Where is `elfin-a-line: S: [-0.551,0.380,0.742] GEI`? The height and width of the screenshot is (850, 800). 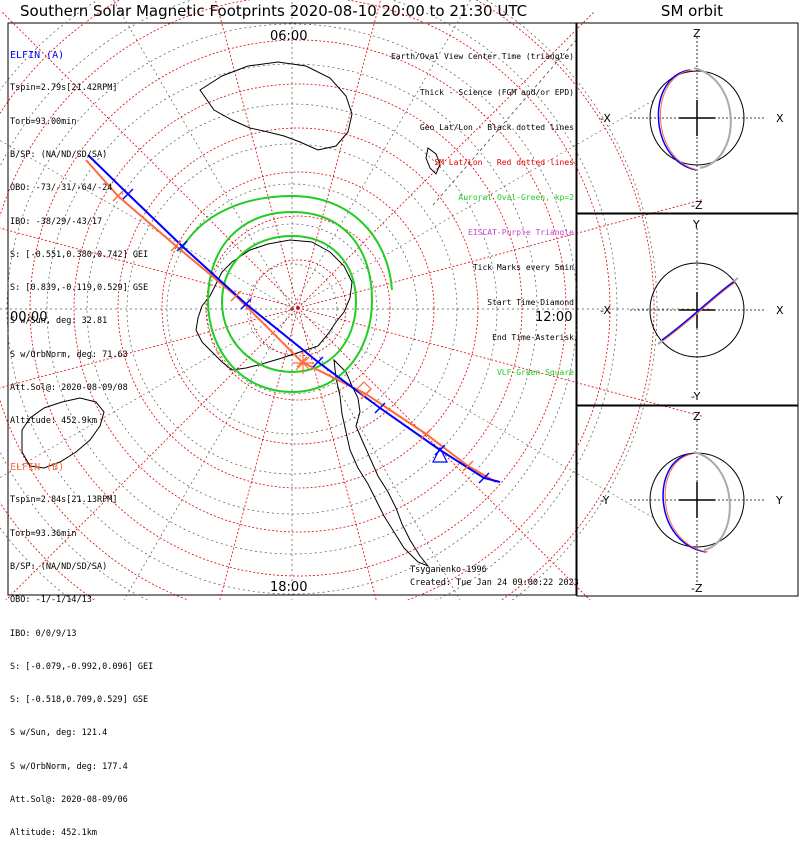 elfin-a-line: S: [-0.551,0.380,0.742] GEI is located at coordinates (79, 254).